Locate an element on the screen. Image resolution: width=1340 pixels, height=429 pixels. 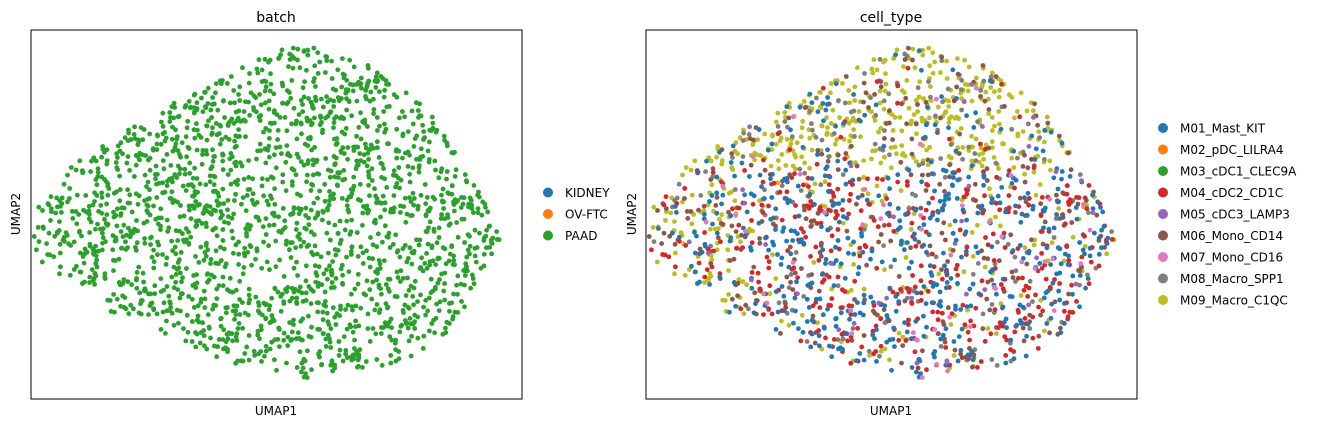
legend-marker is located at coordinates (1163, 171).